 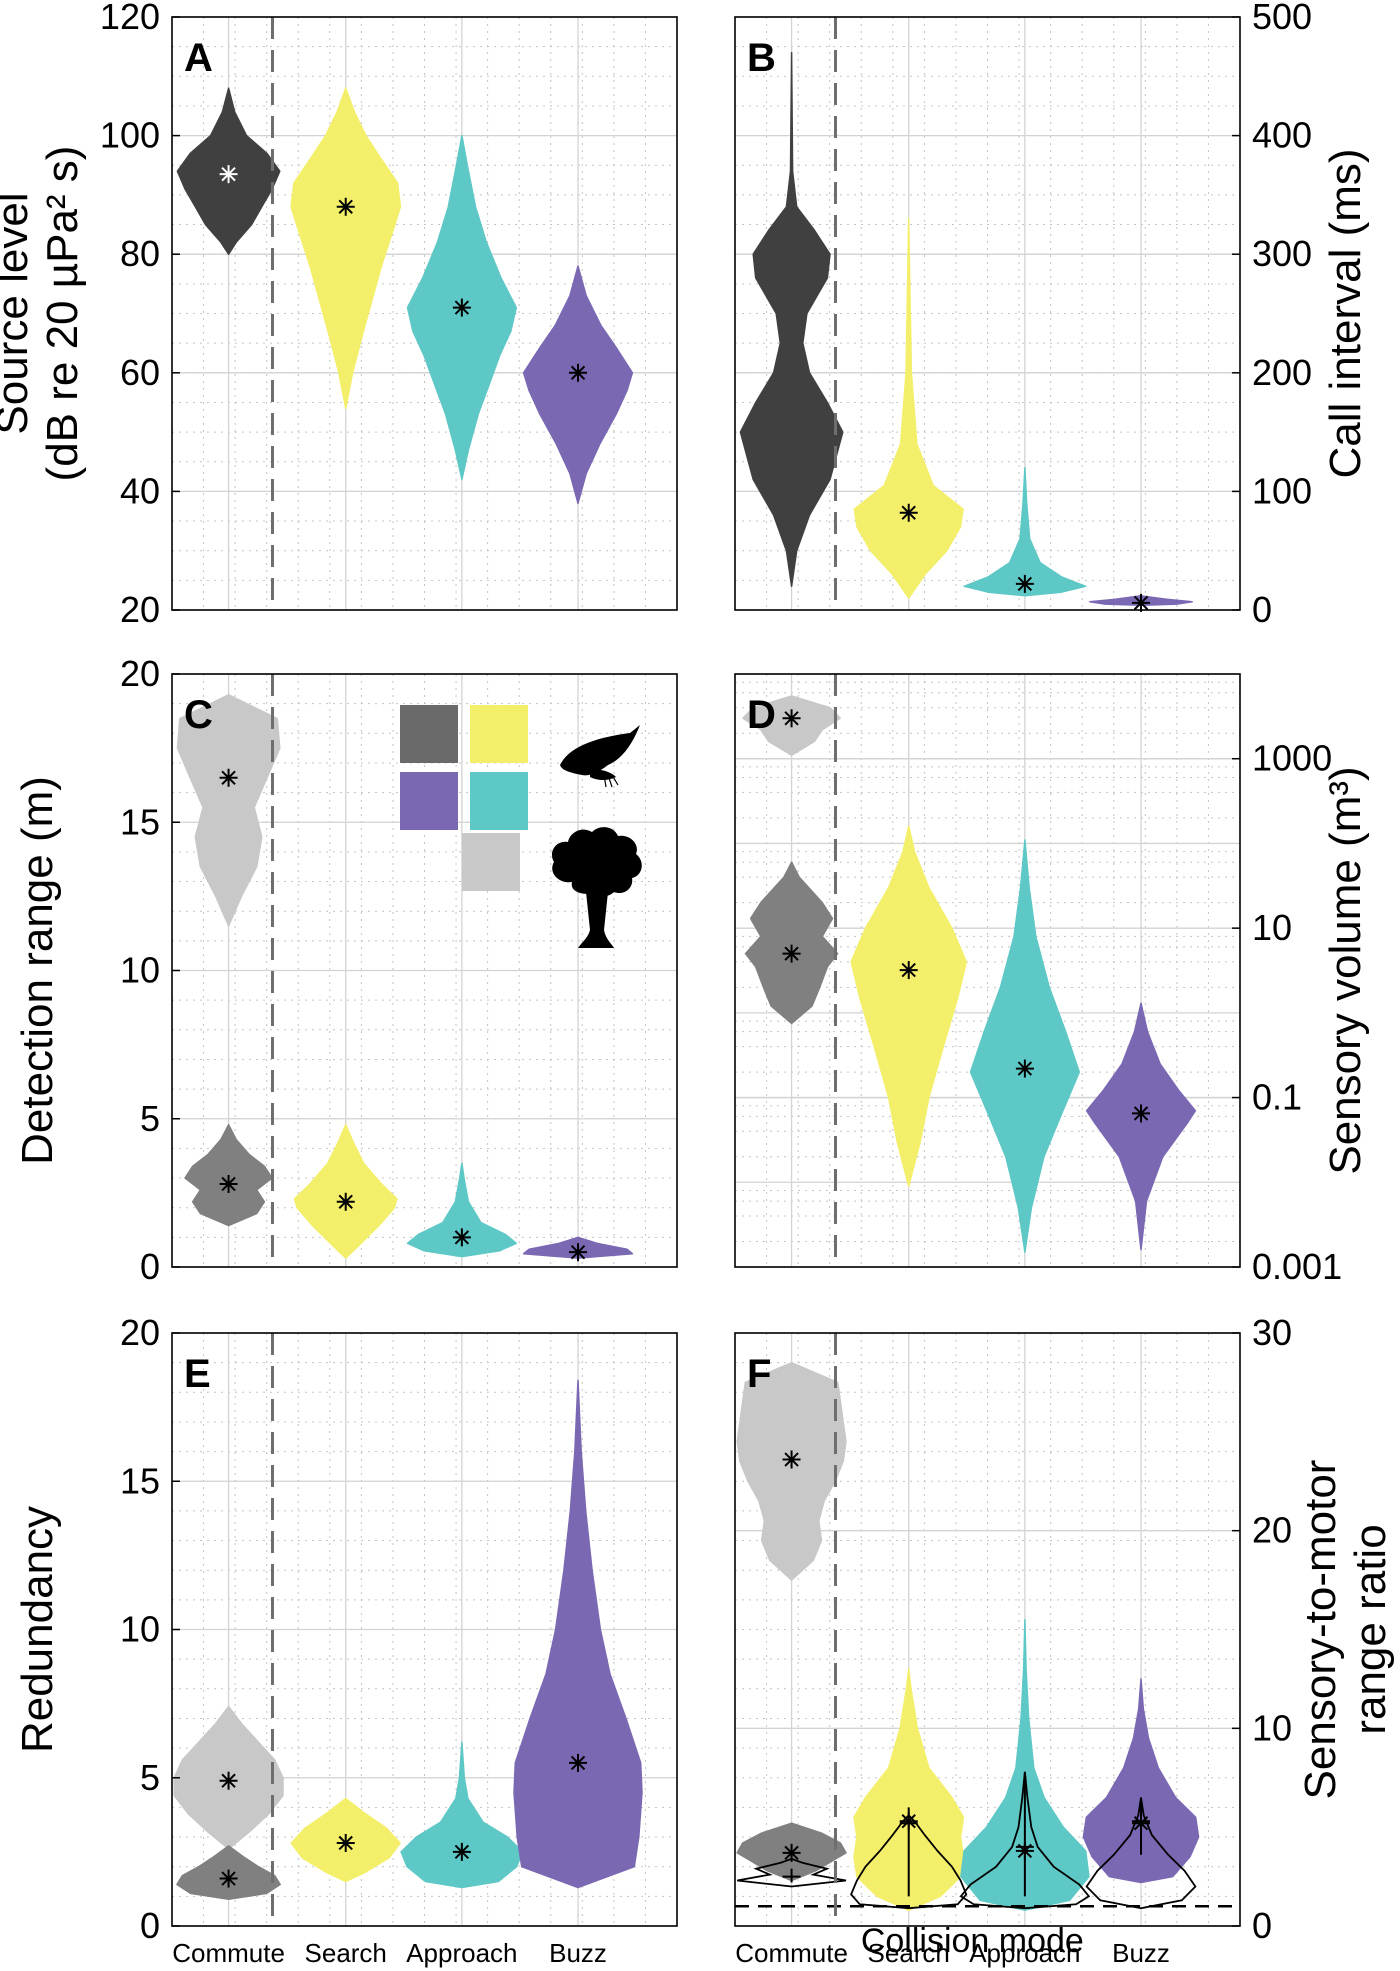 What do you see at coordinates (1297, 1266) in the screenshot?
I see `y-tick-label: 0.001` at bounding box center [1297, 1266].